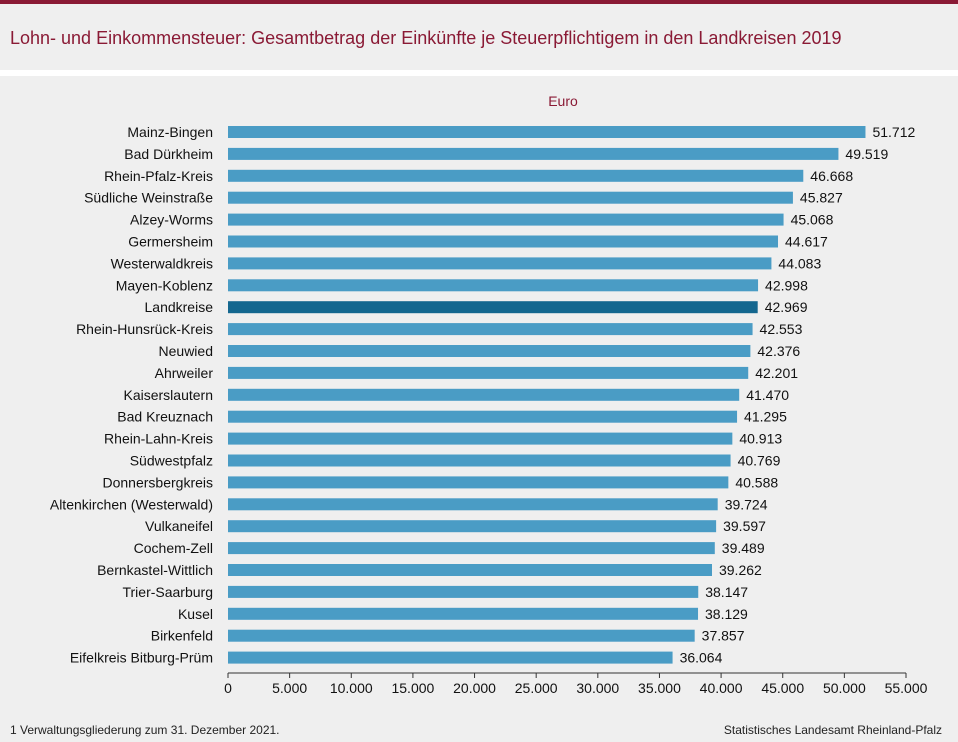  Describe the element at coordinates (173, 548) in the screenshot. I see `category-label: Cochem-Zell` at that location.